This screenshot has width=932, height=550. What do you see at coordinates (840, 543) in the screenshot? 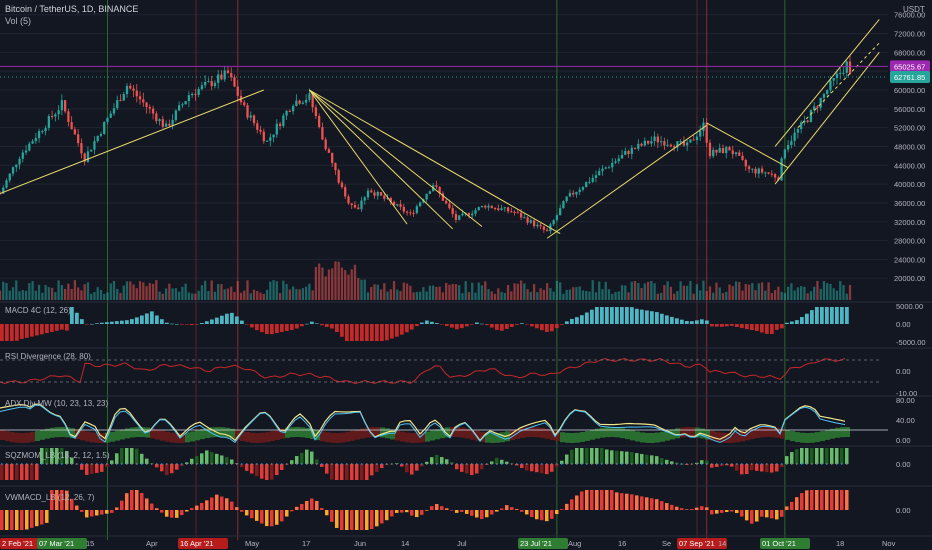
I see `time-tick-label: 18` at bounding box center [840, 543].